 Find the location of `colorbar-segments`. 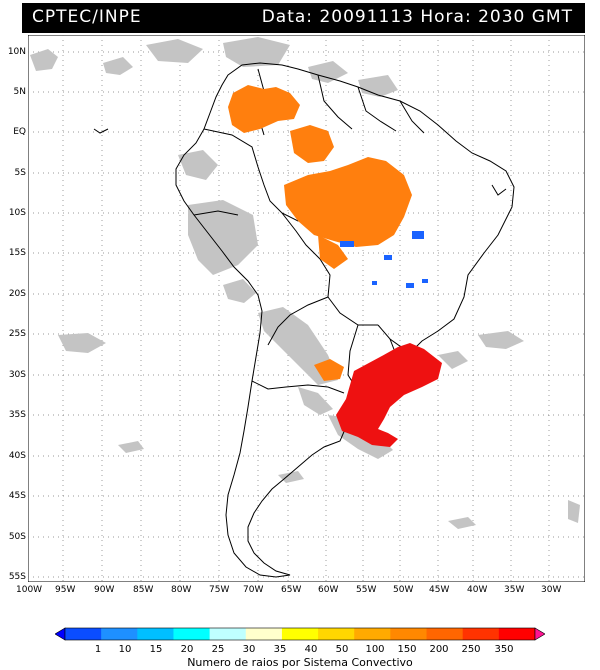

colorbar-segments is located at coordinates (300, 634).